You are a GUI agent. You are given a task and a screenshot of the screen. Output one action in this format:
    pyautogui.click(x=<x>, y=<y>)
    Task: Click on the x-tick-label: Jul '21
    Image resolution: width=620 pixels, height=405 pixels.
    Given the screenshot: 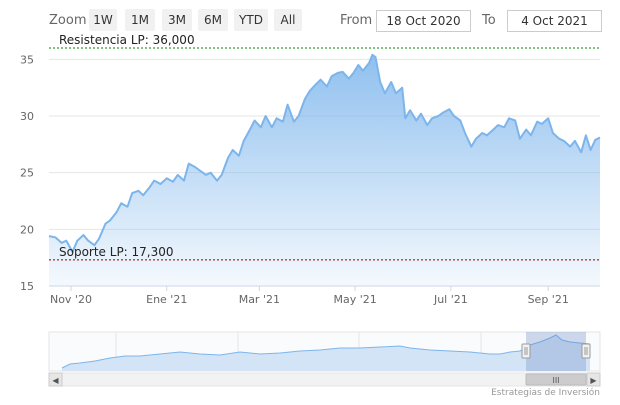 What is the action you would take?
    pyautogui.click(x=450, y=299)
    